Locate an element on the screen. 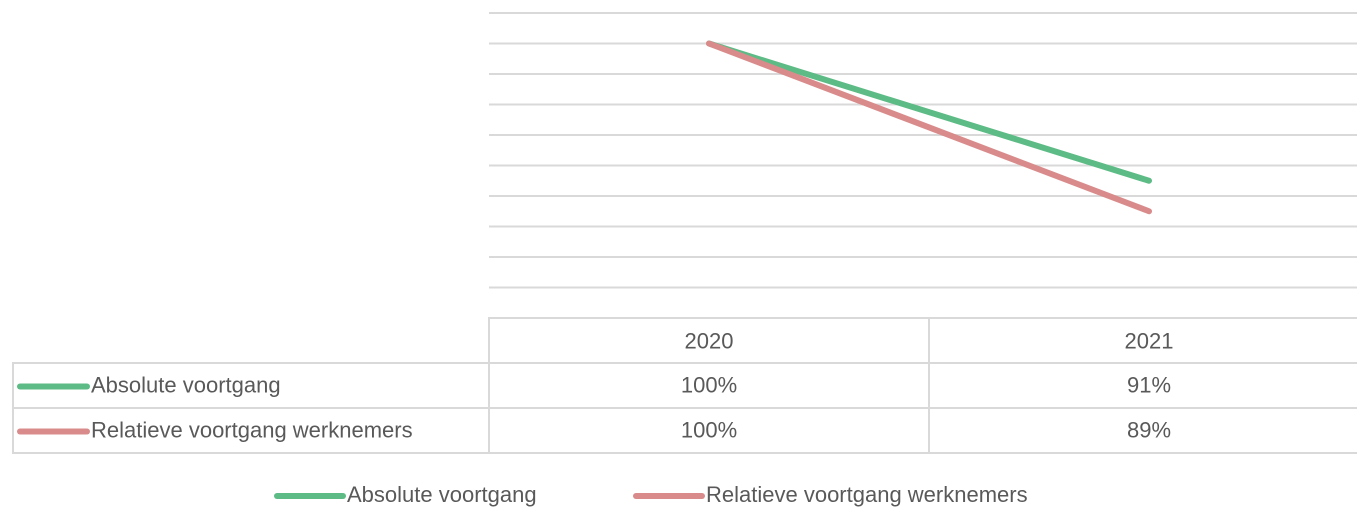  data-label: 91% is located at coordinates (1149, 384).